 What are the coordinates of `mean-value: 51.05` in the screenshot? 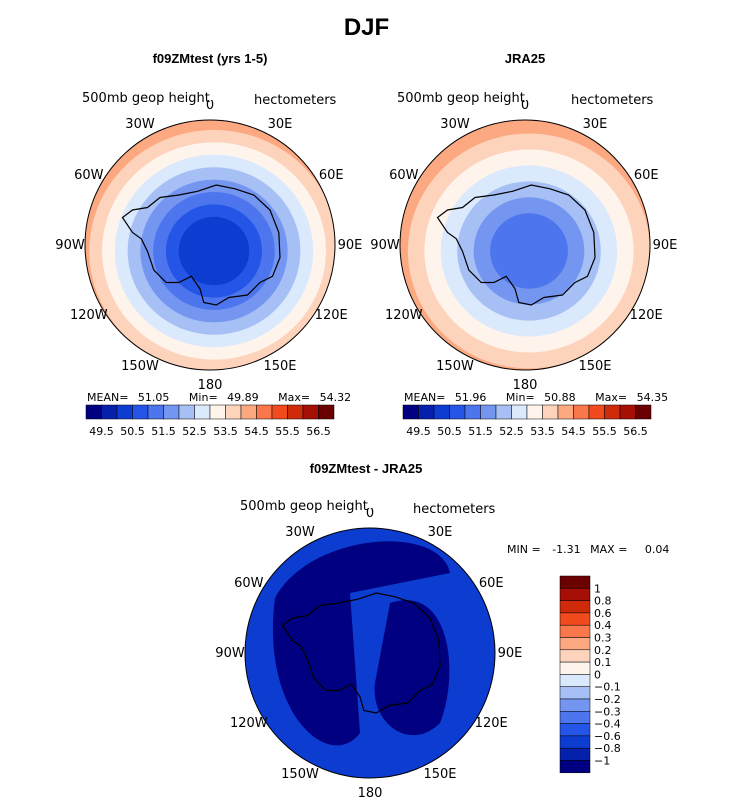 It's located at (153, 397).